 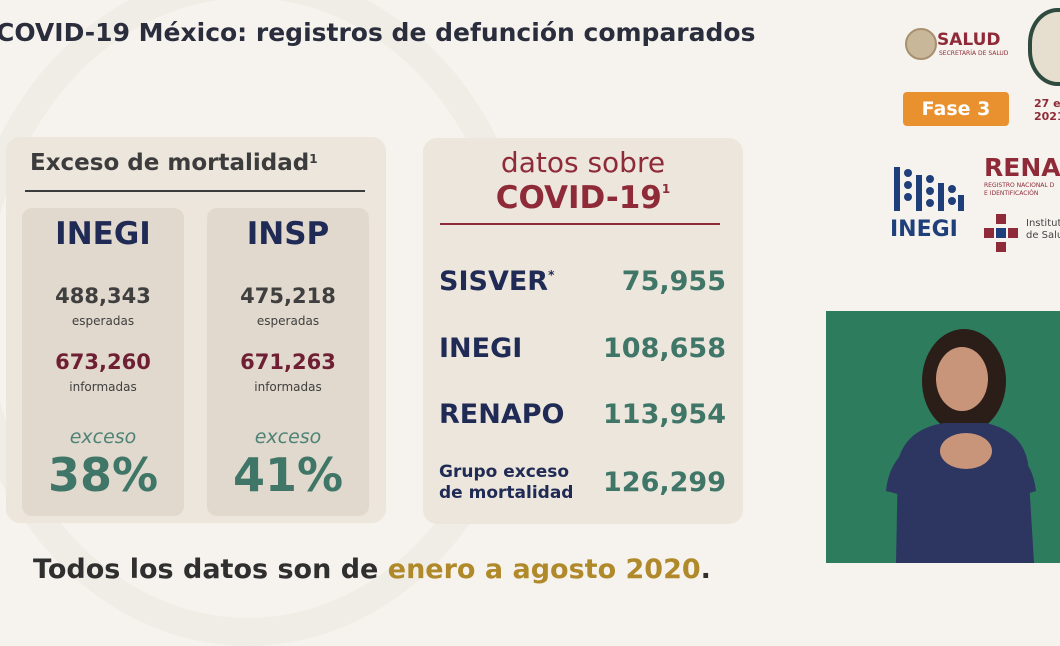 I want to click on inegi-logo: INEGI, so click(x=930, y=207).